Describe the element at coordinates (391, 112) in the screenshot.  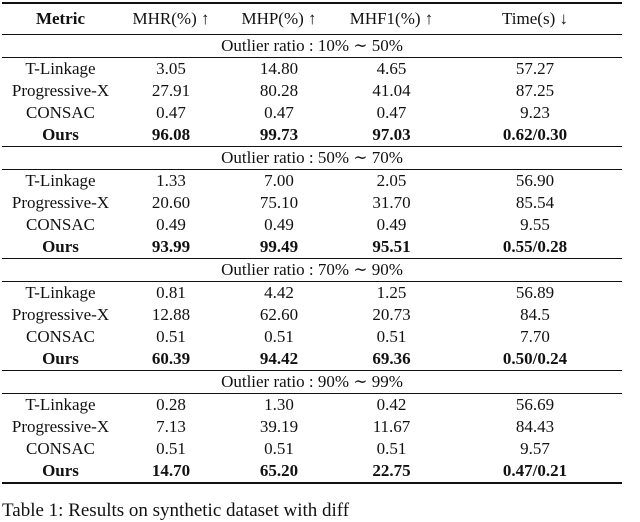
I see `cell-mhf1: 0.47` at that location.